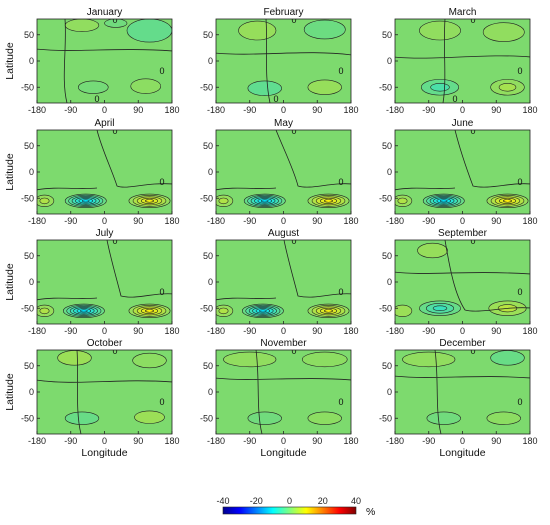 This screenshot has height=525, width=550. What do you see at coordinates (295, 507) in the screenshot?
I see `colorbar: -40 -20 0 20 40%` at bounding box center [295, 507].